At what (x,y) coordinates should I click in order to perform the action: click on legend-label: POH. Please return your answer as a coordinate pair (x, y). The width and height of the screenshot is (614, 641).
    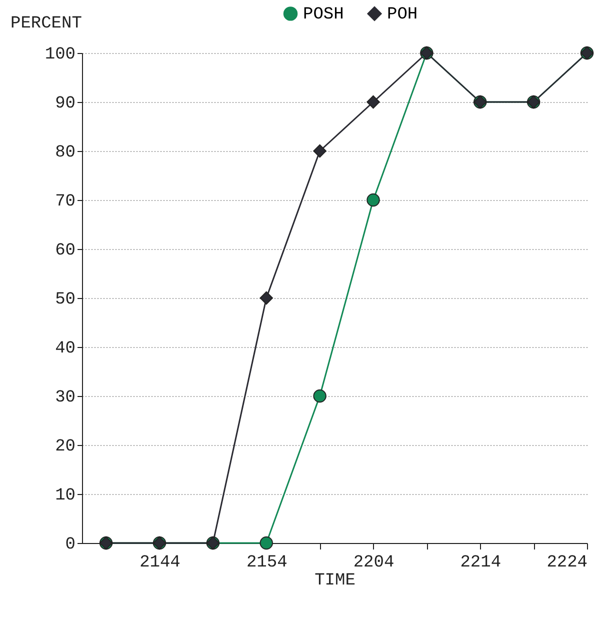
    Looking at the image, I should click on (402, 15).